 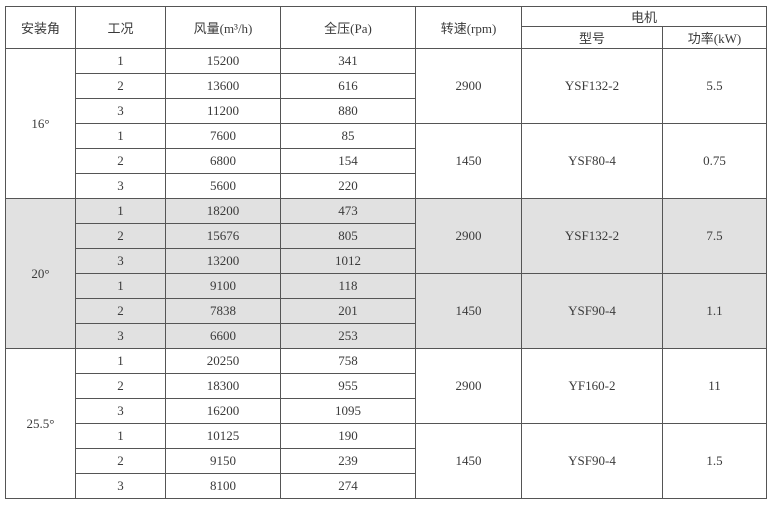 I want to click on motor-model-cell: YSF80-4, so click(x=592, y=161).